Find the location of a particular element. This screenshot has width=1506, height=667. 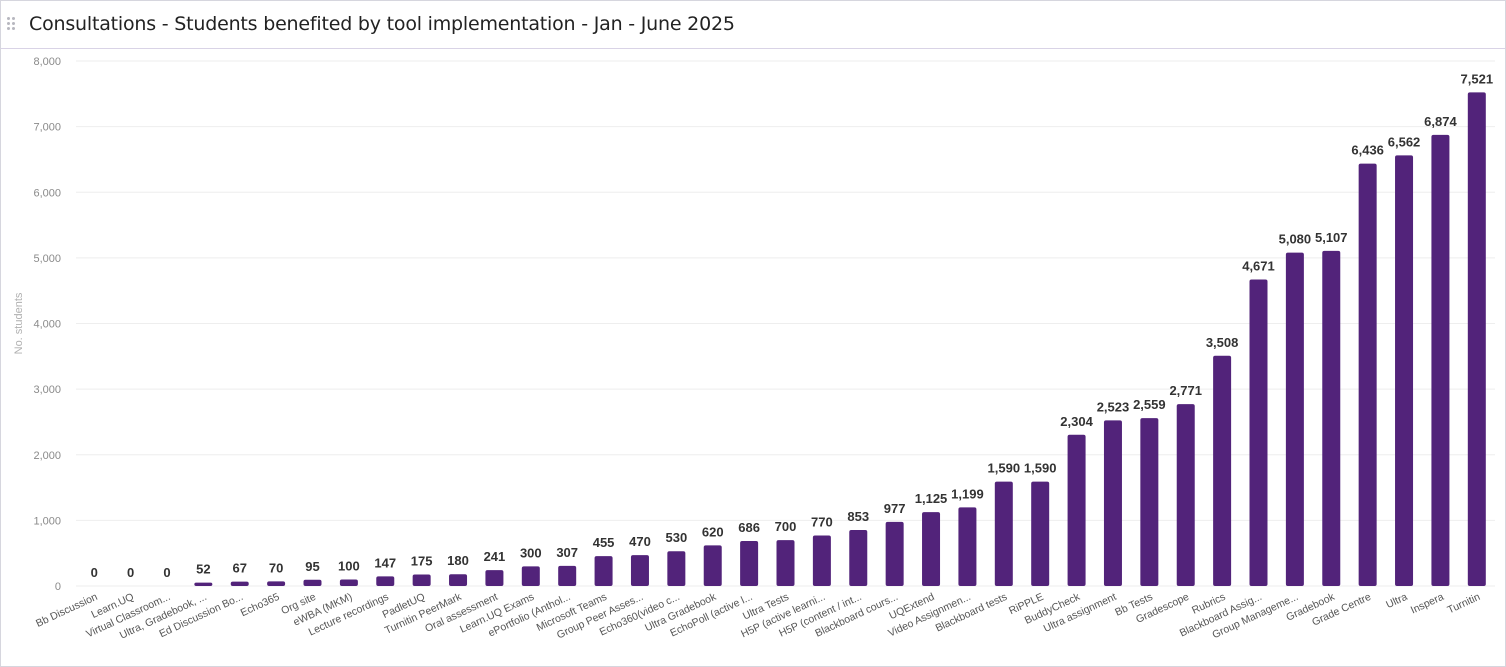

data-label: 620 is located at coordinates (713, 531).